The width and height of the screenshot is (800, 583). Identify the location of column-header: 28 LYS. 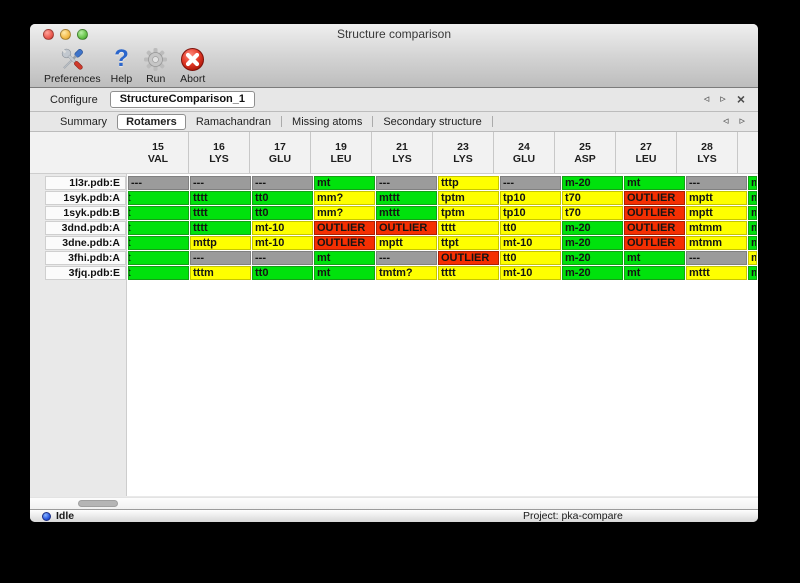
(707, 152).